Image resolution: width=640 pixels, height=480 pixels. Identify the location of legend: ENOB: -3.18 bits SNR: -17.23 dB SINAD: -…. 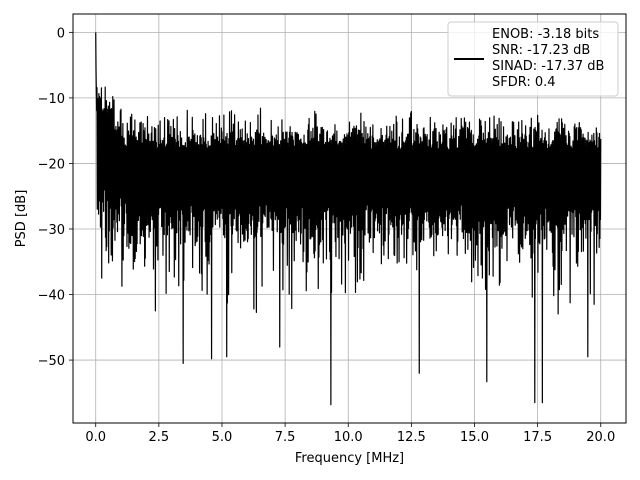
(533, 59).